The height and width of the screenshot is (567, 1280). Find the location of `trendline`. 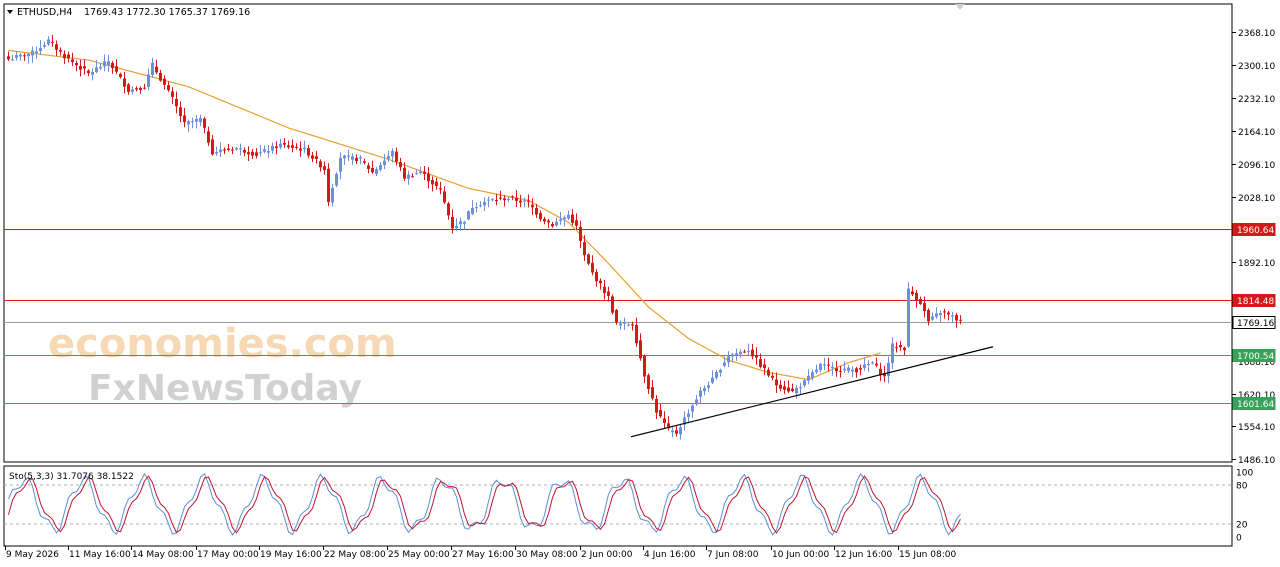

trendline is located at coordinates (812, 392).